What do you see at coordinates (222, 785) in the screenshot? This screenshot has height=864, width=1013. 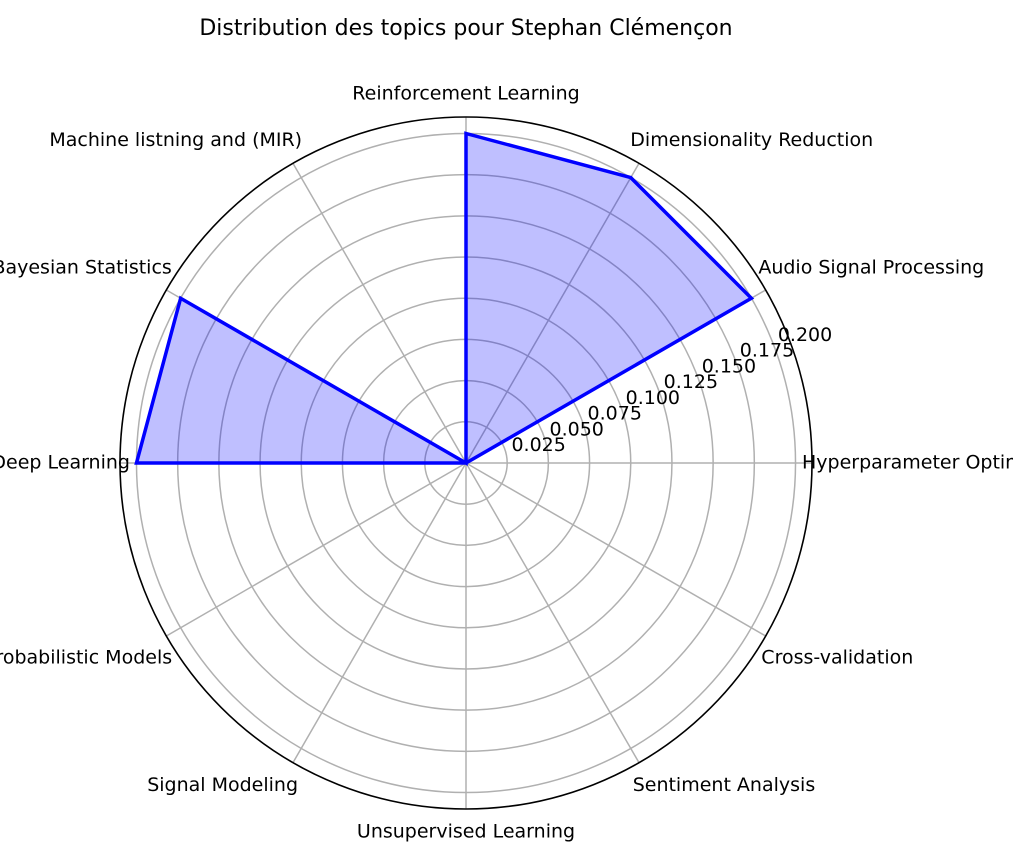 I see `category-label-9: Signal Modeling` at bounding box center [222, 785].